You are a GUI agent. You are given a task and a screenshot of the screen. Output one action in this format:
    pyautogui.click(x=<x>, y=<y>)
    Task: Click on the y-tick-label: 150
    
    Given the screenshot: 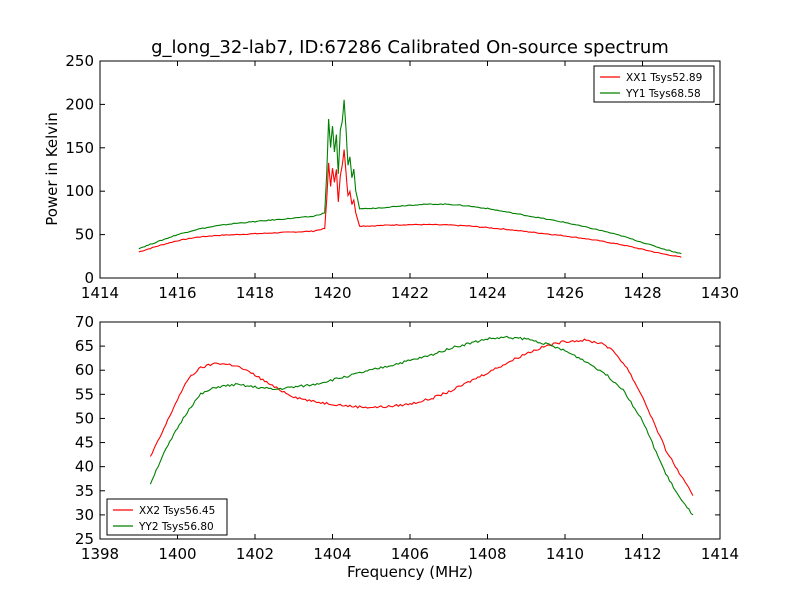 What is the action you would take?
    pyautogui.click(x=79, y=148)
    